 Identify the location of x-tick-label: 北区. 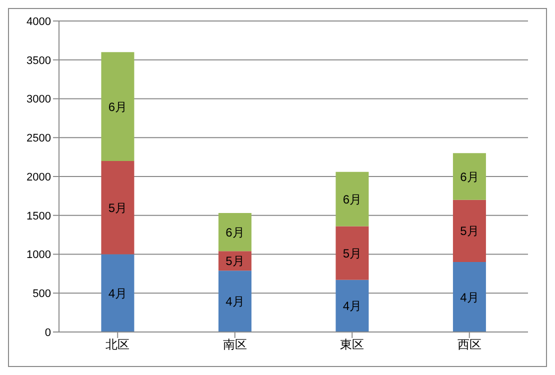
(118, 345).